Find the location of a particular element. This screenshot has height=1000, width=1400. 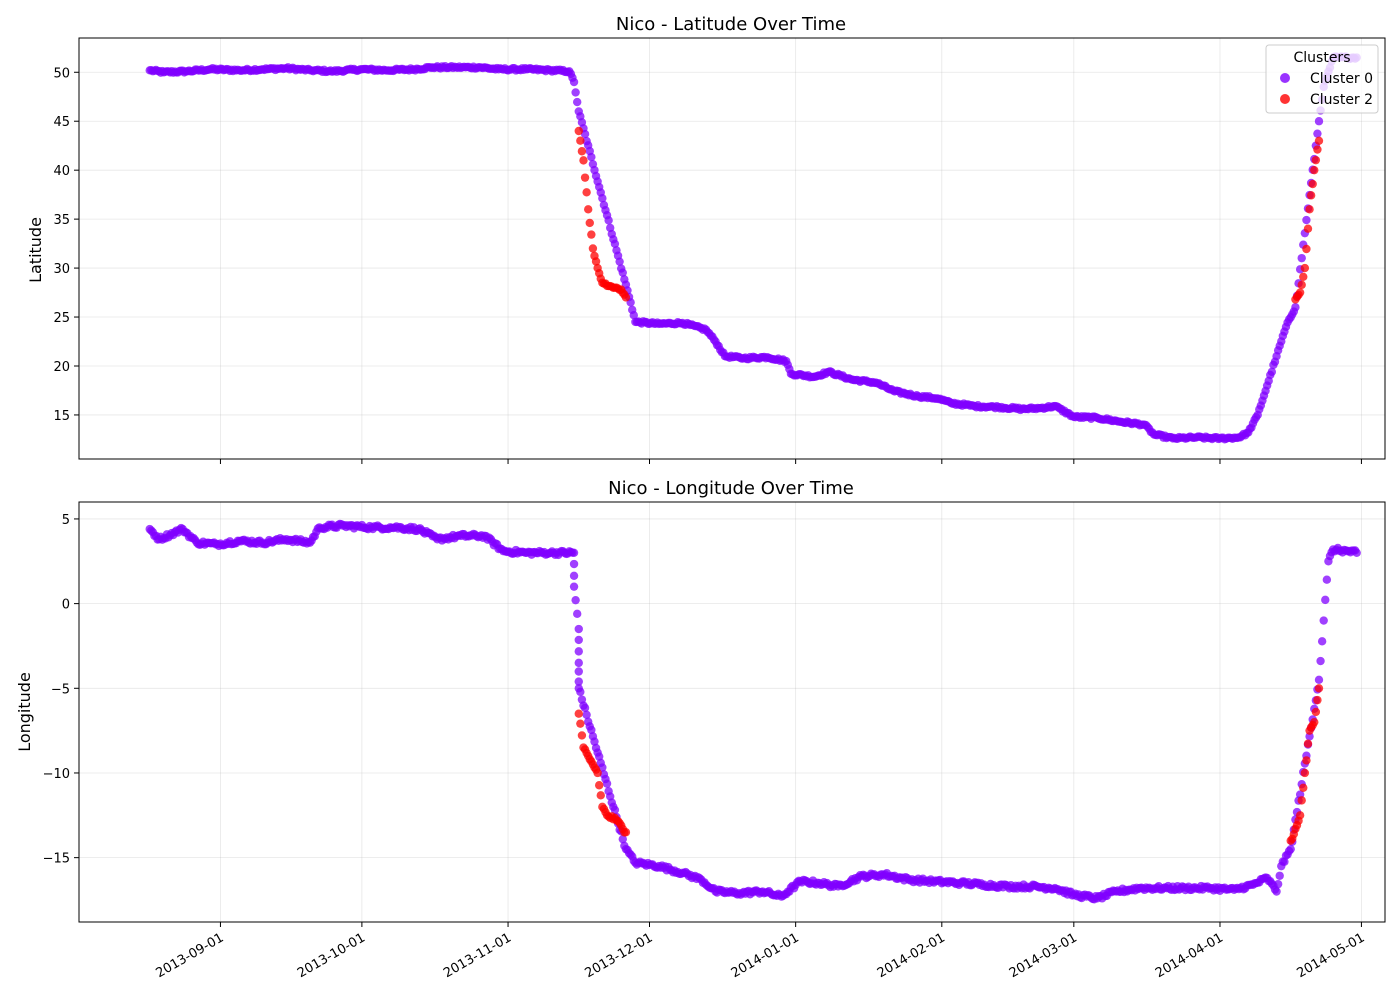

legend: Clusters Cluster 0 Cluster 2 is located at coordinates (1322, 79).